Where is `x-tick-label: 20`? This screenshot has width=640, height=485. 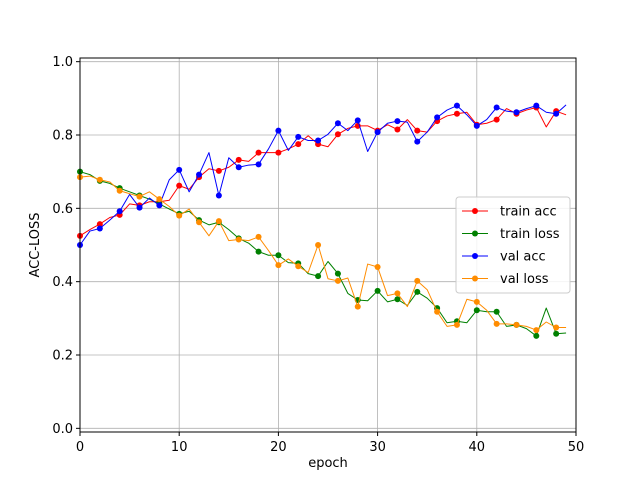 x-tick-label: 20 is located at coordinates (278, 447).